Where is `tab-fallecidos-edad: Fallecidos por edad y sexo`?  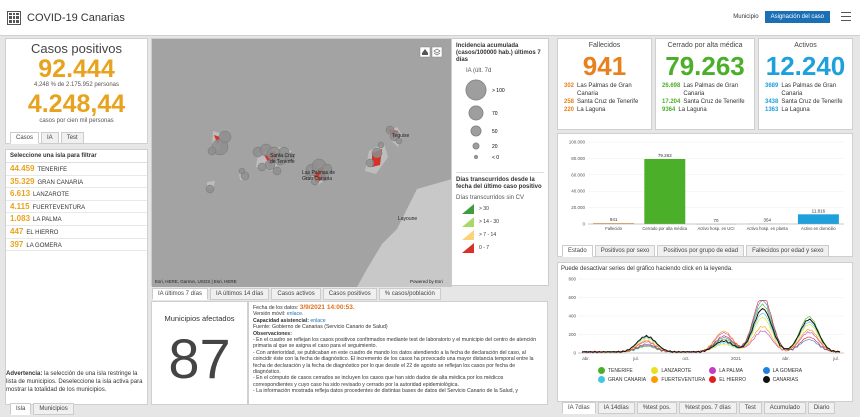
tab-fallecidos-edad: Fallecidos por edad y sexo is located at coordinates (788, 251).